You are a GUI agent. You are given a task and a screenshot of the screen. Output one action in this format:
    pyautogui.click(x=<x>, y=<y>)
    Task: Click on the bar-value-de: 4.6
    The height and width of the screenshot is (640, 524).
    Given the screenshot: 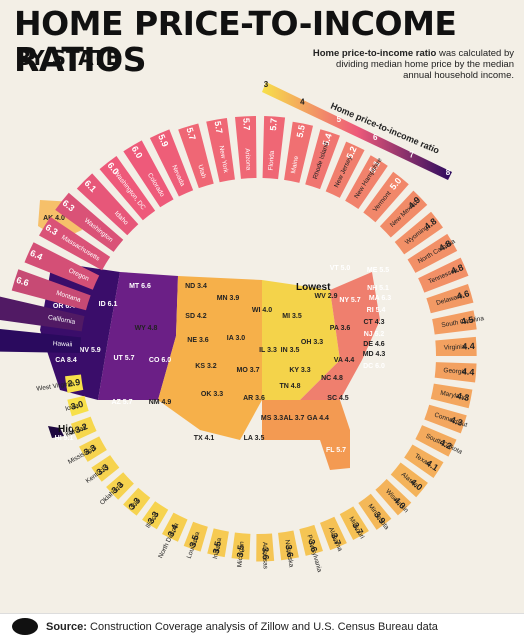 What is the action you would take?
    pyautogui.click(x=463, y=294)
    